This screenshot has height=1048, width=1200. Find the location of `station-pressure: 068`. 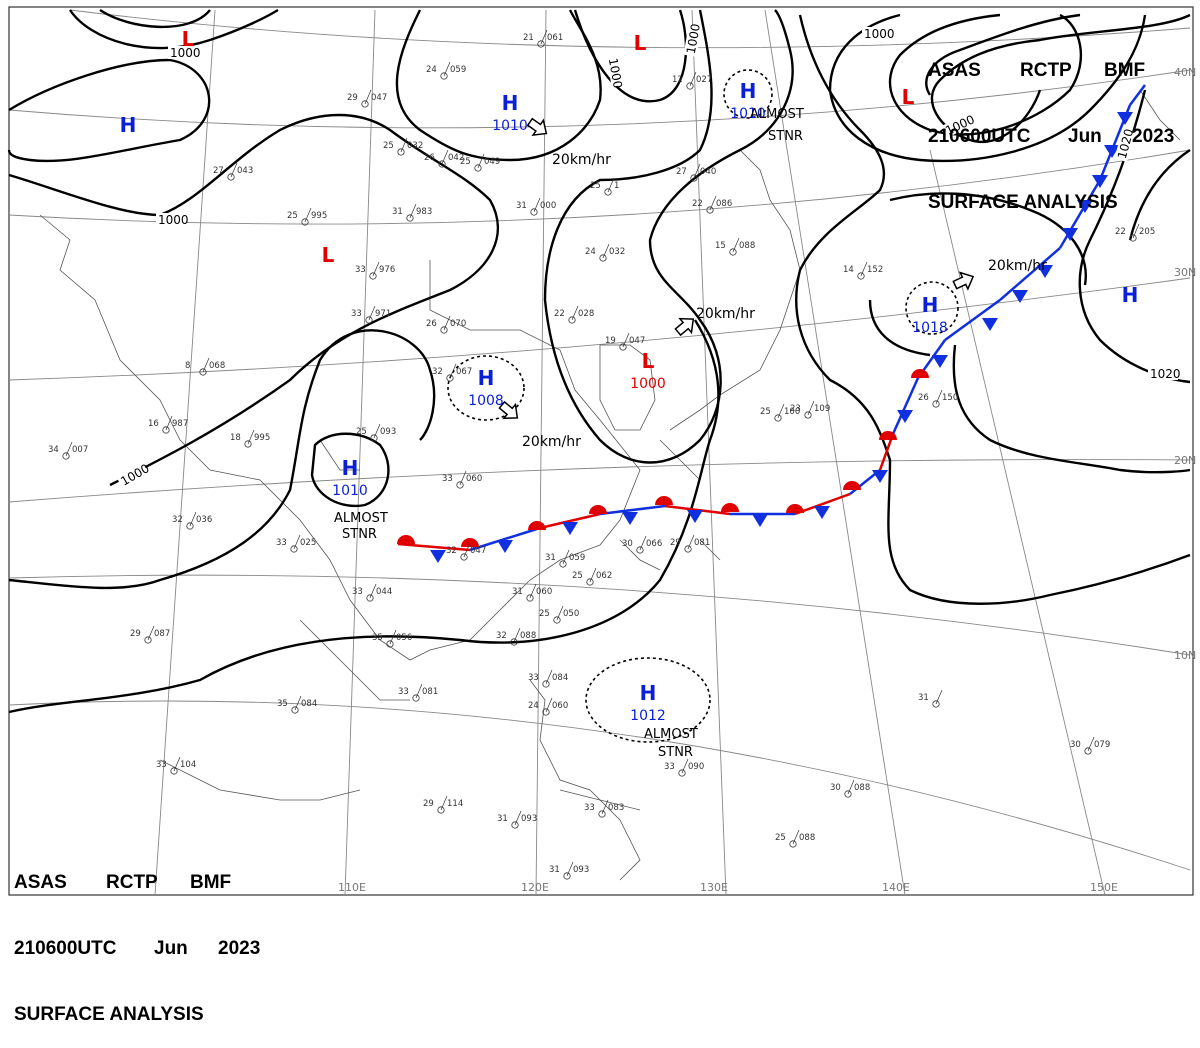

station-pressure: 068 is located at coordinates (217, 366).